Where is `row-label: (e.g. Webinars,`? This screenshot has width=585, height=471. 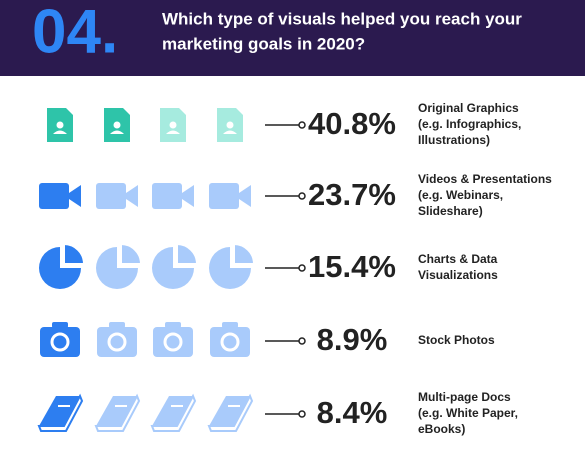
row-label: (e.g. Webinars, is located at coordinates (460, 195).